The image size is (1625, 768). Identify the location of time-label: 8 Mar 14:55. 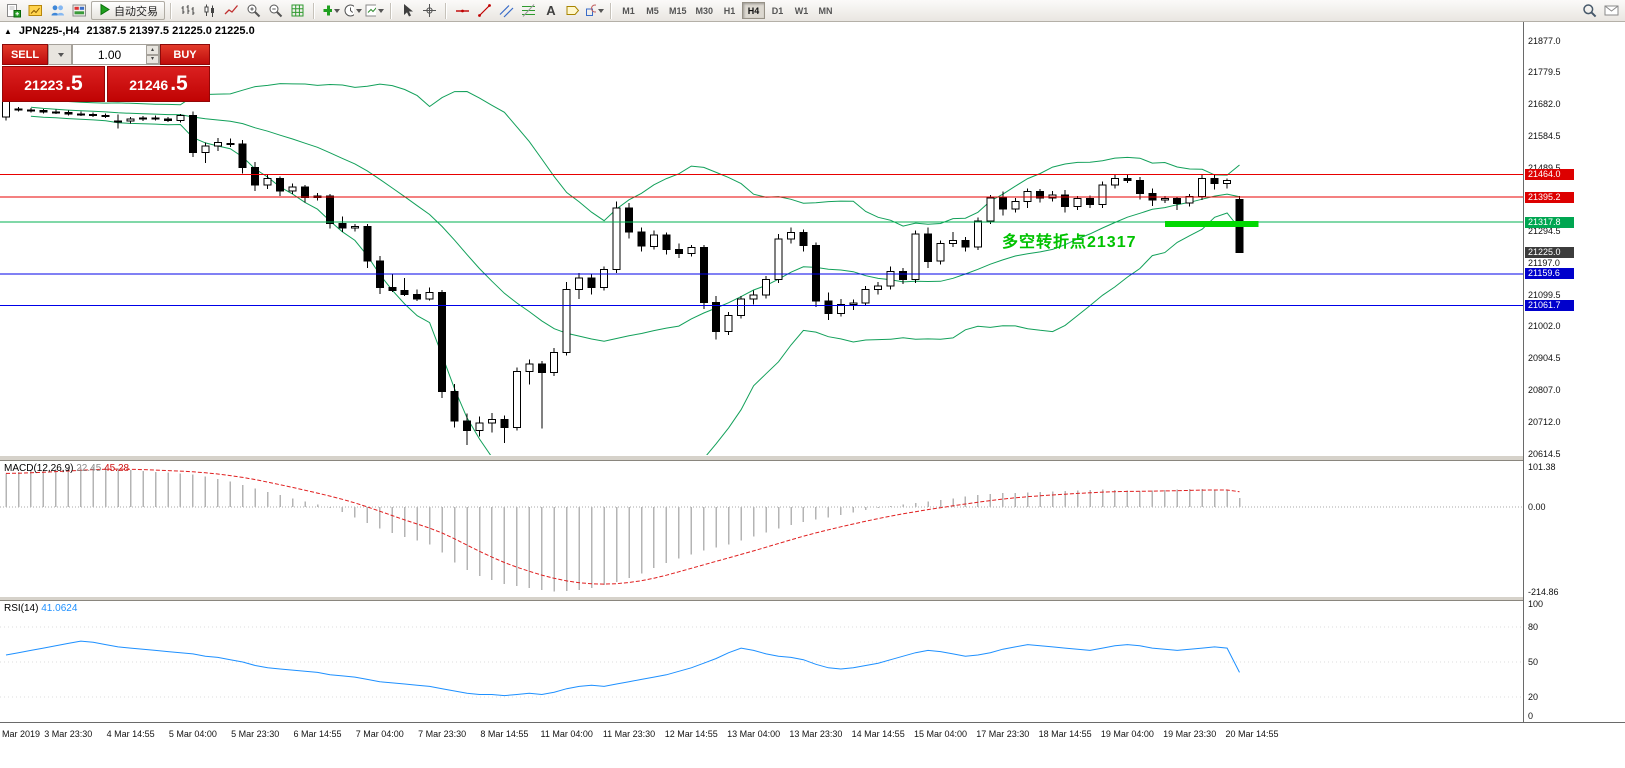
(504, 734).